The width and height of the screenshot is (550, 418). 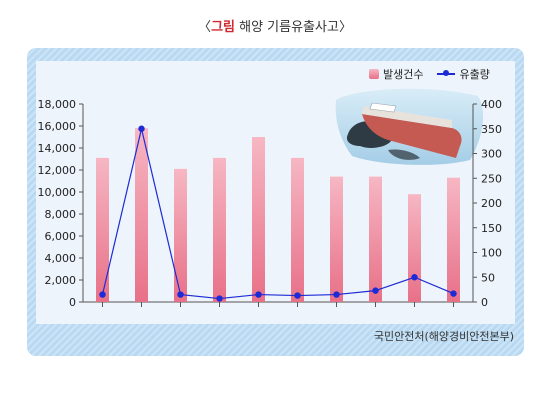 I want to click on legend: 발생건수 유출량, so click(x=429, y=74).